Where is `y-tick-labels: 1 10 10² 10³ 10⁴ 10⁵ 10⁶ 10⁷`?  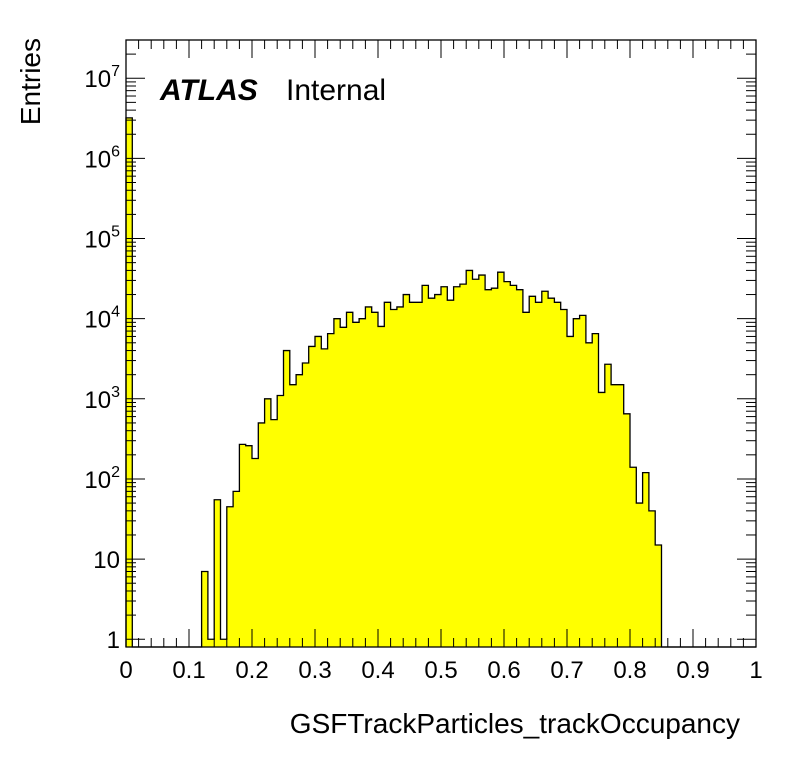
y-tick-labels: 1 10 10² 10³ 10⁴ 10⁵ 10⁶ 10⁷ is located at coordinates (102, 358).